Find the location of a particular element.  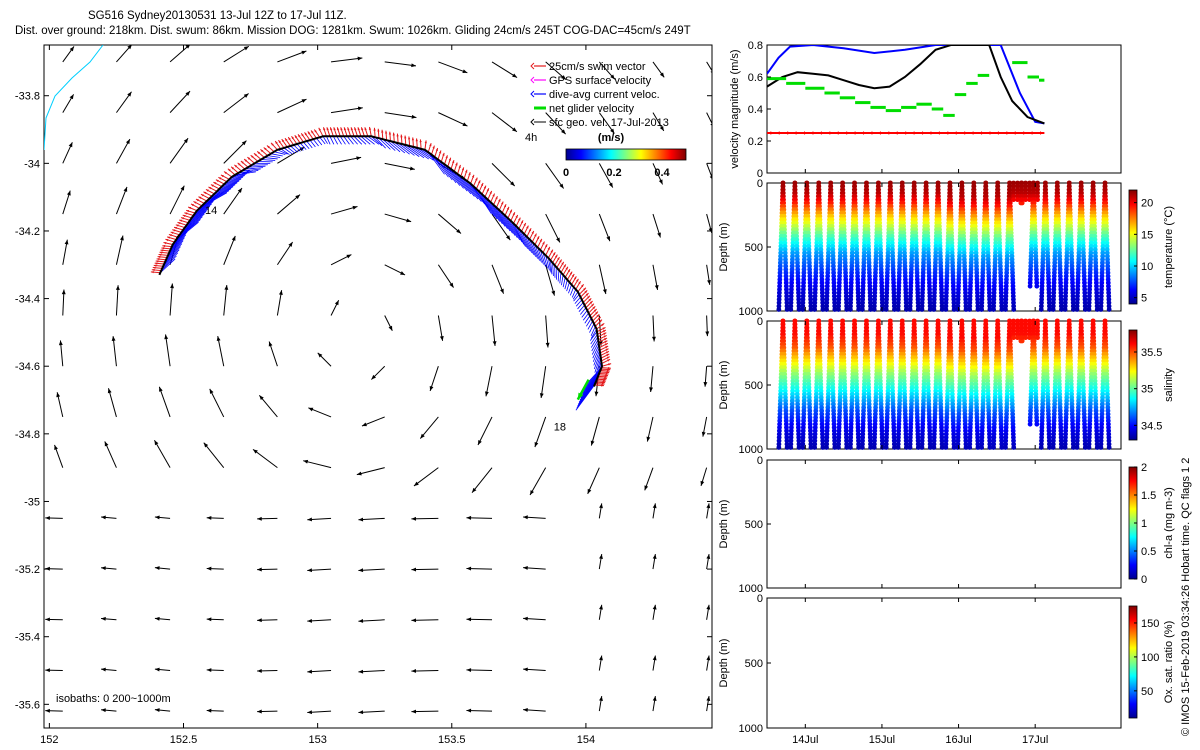

map-ytick-label: -35.6 is located at coordinates (27, 705).